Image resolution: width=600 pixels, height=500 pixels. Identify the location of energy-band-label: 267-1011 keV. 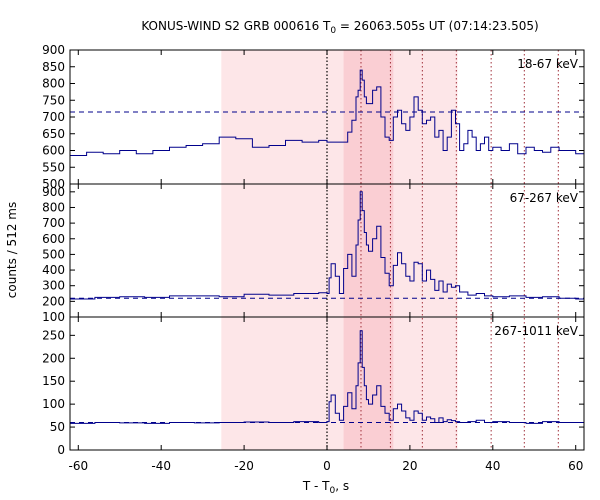
(536, 331).